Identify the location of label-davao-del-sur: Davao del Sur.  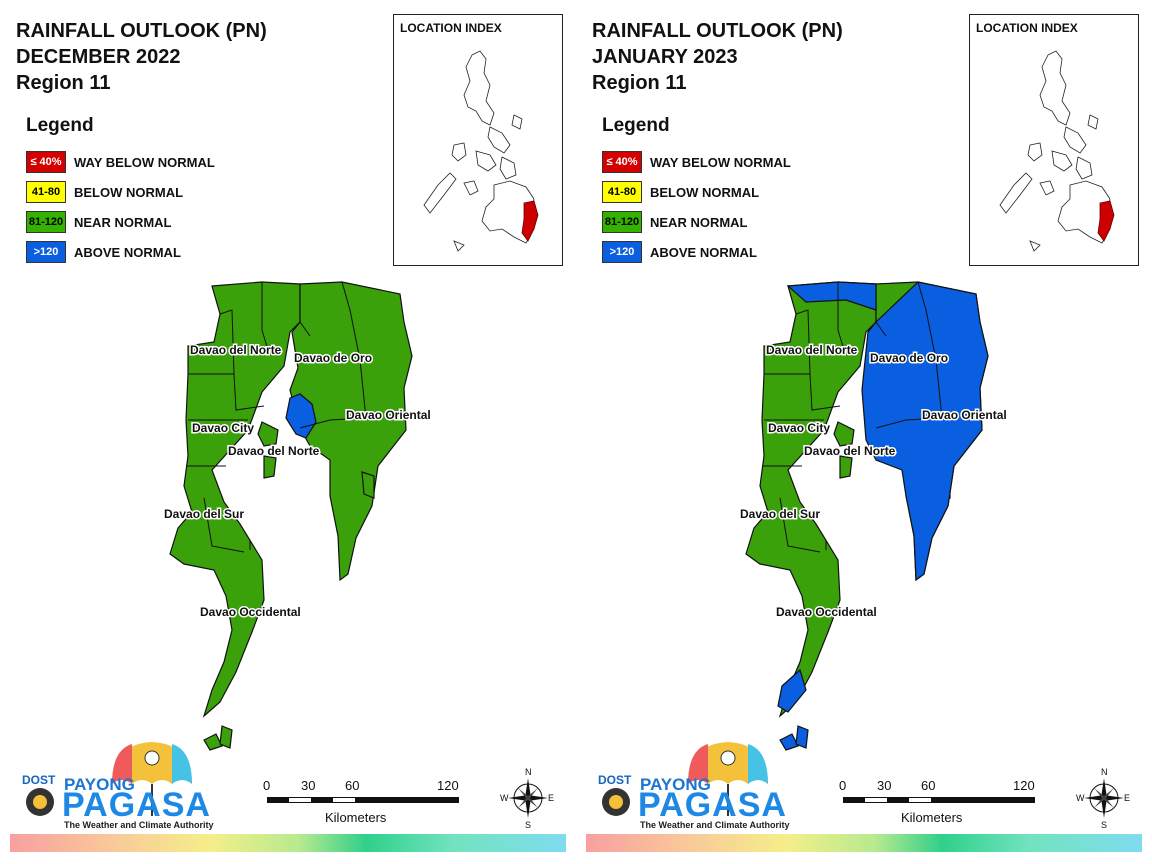
(780, 514).